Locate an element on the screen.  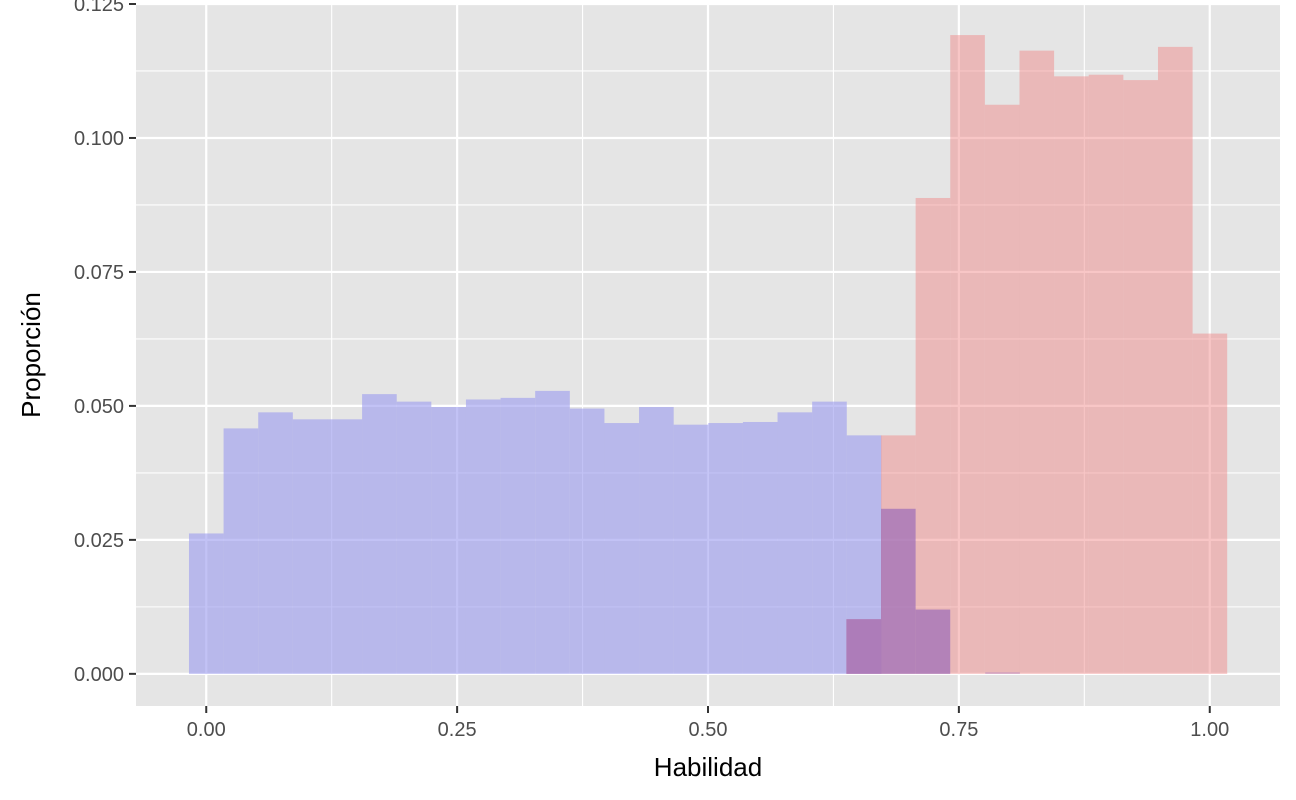
x-tick-labels: 0.00 0.25 0.50 0.75 1.00 is located at coordinates (708, 730).